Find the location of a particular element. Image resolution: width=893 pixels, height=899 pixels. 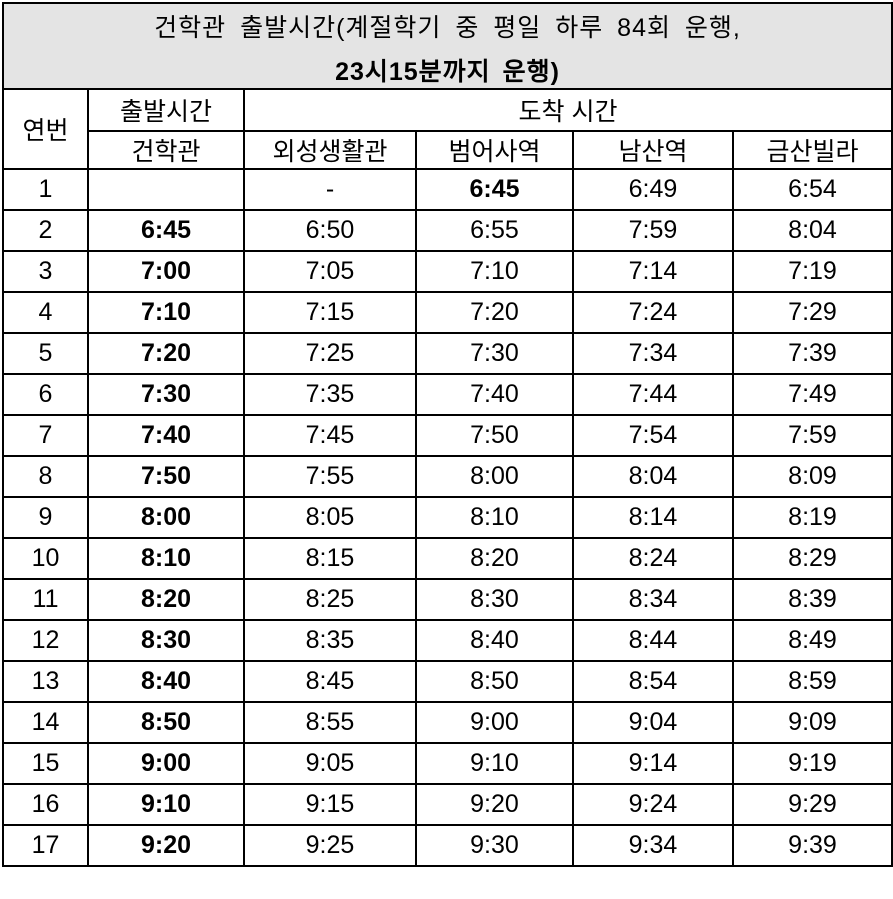

arrival-time: 9:04 is located at coordinates (653, 722).